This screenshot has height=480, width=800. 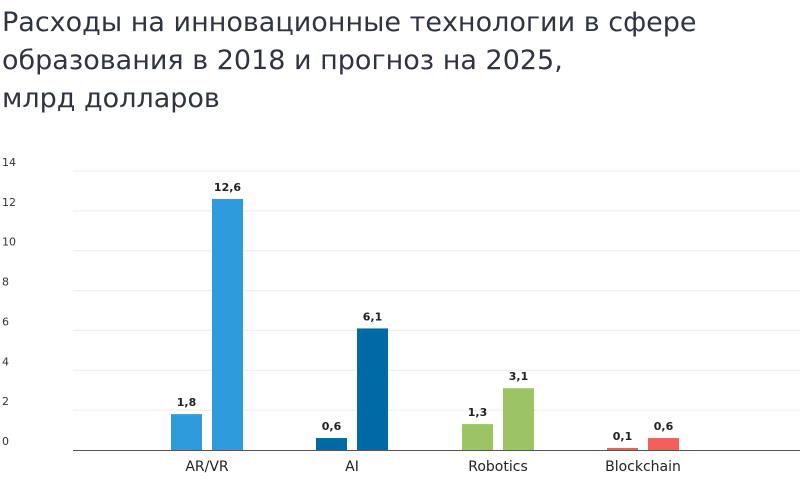 What do you see at coordinates (111, 98) in the screenshot?
I see `chart-title-line-3: млрд долларов` at bounding box center [111, 98].